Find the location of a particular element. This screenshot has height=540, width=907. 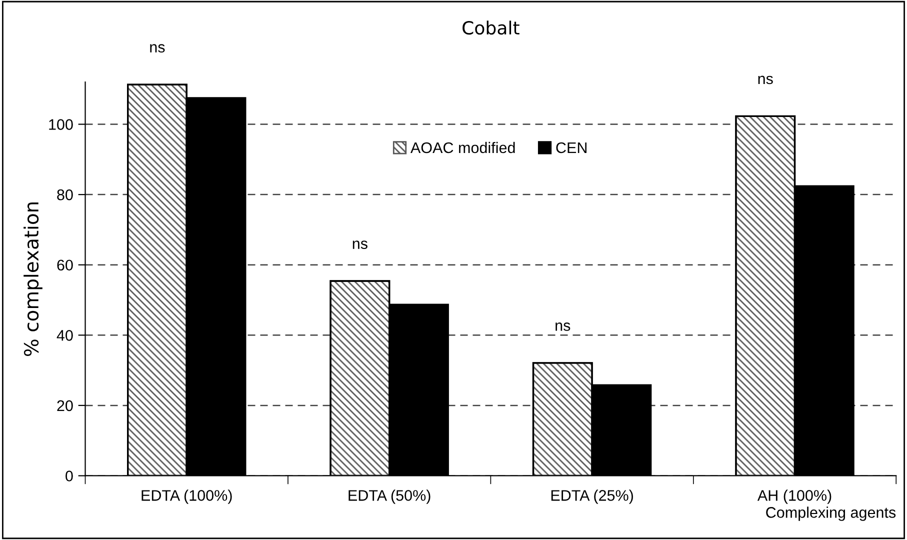

x-tick-label: EDTA (100%) is located at coordinates (187, 497).